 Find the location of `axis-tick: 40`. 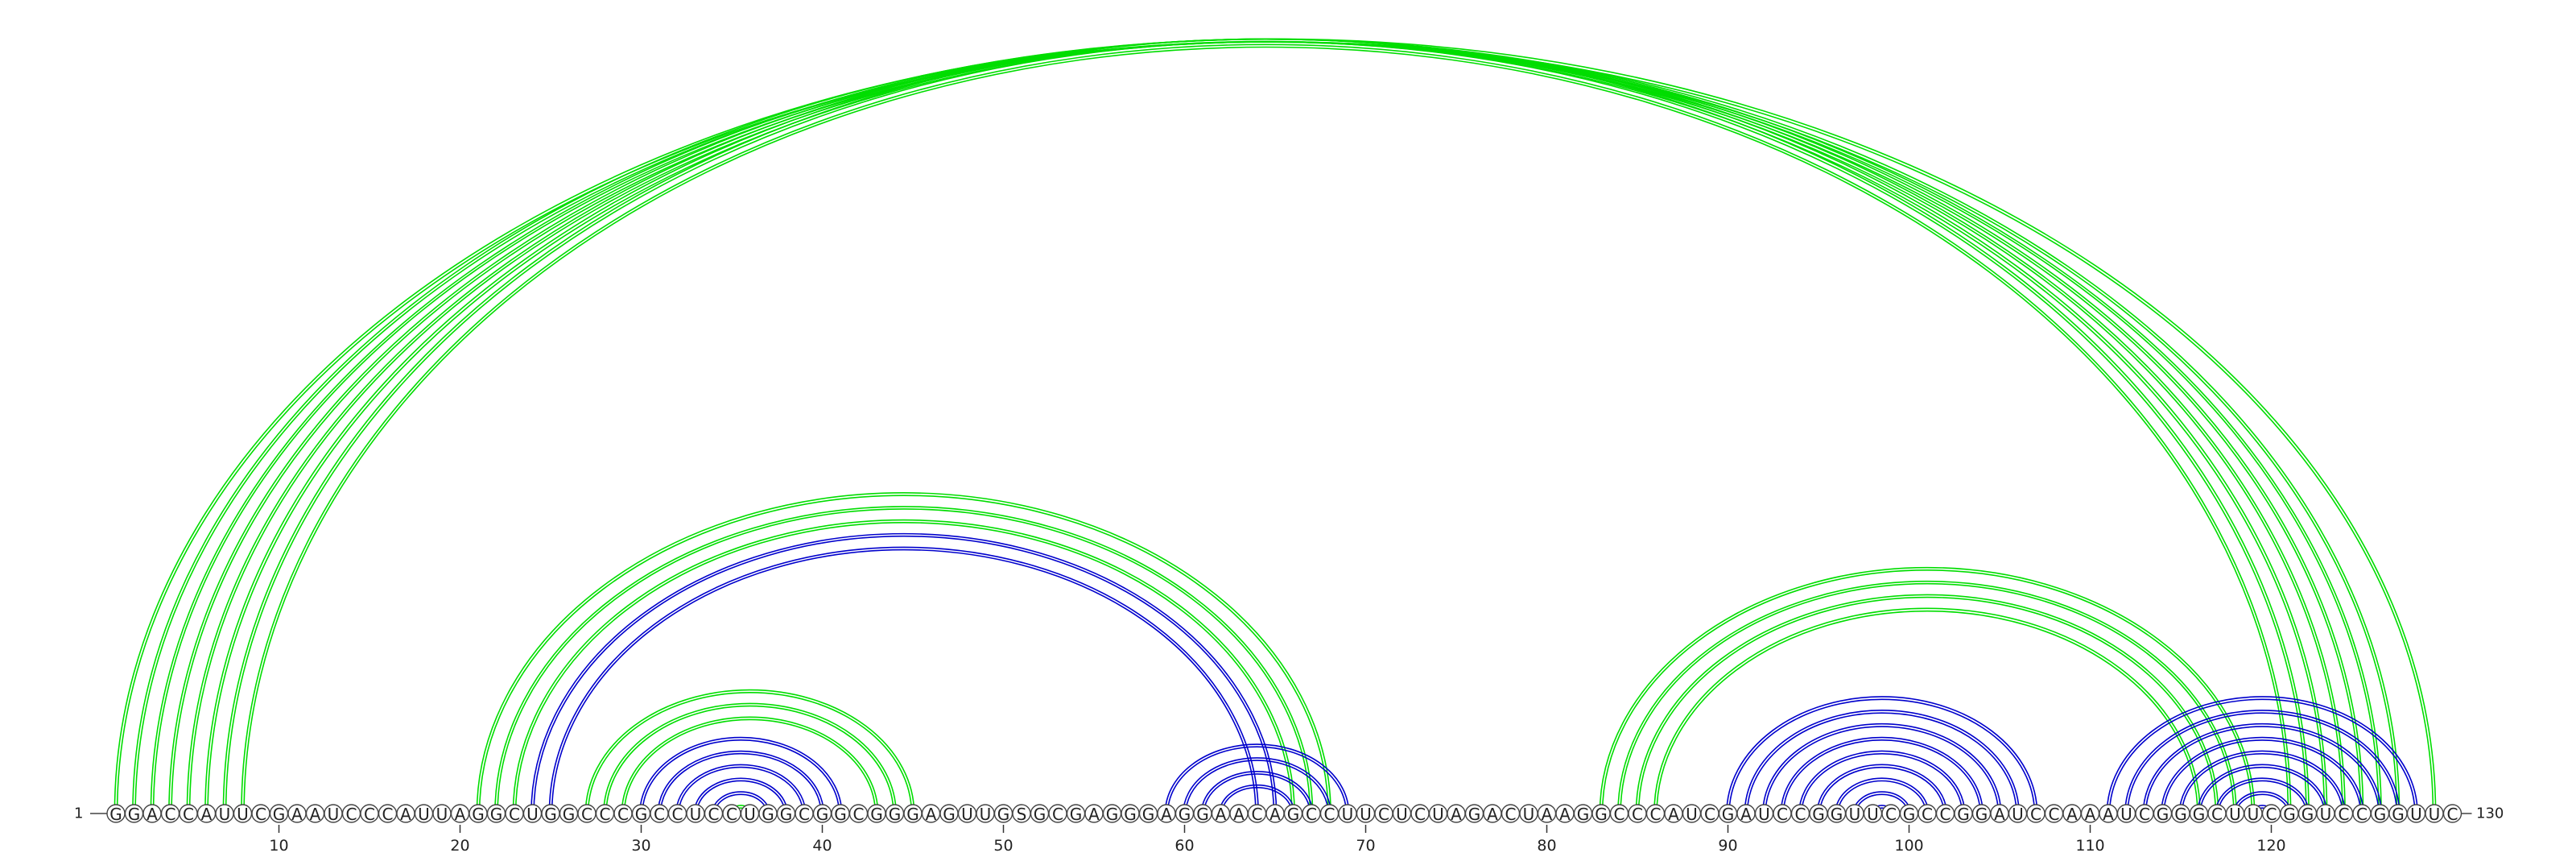

axis-tick: 40 is located at coordinates (822, 840).